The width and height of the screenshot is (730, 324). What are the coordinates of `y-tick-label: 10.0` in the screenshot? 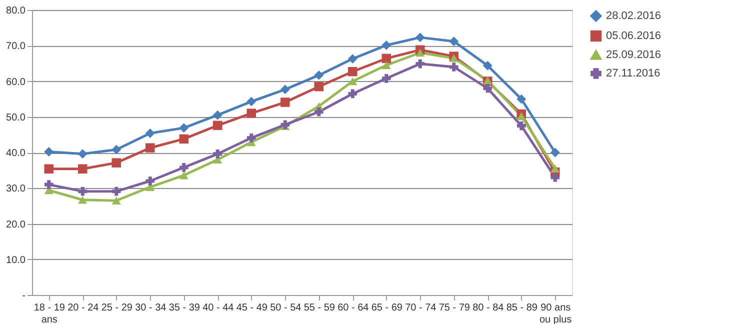 It's located at (16, 260).